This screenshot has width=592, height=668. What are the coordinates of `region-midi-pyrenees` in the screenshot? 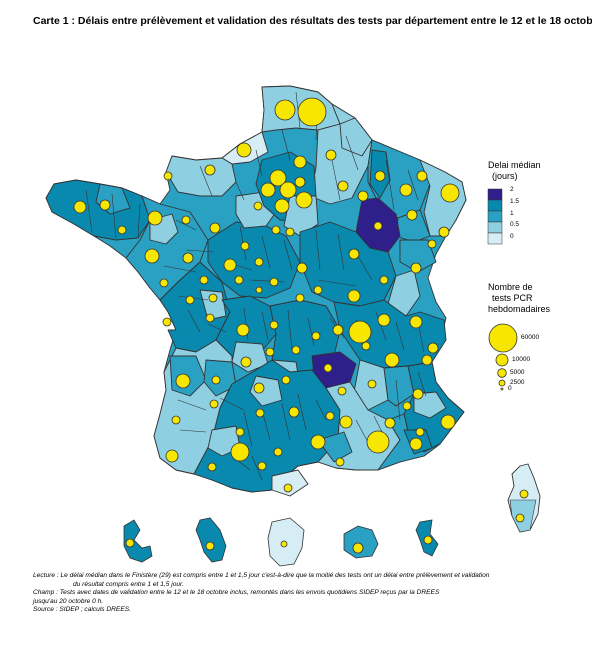 It's located at (267, 426).